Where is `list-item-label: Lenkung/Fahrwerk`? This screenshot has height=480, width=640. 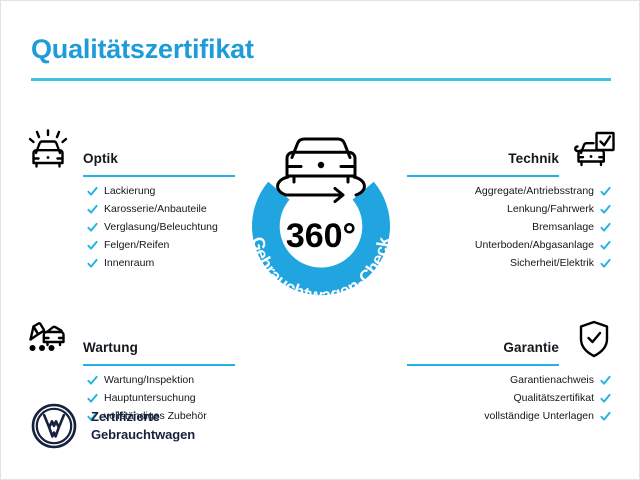
list-item-label: Lenkung/Fahrwerk is located at coordinates (550, 209).